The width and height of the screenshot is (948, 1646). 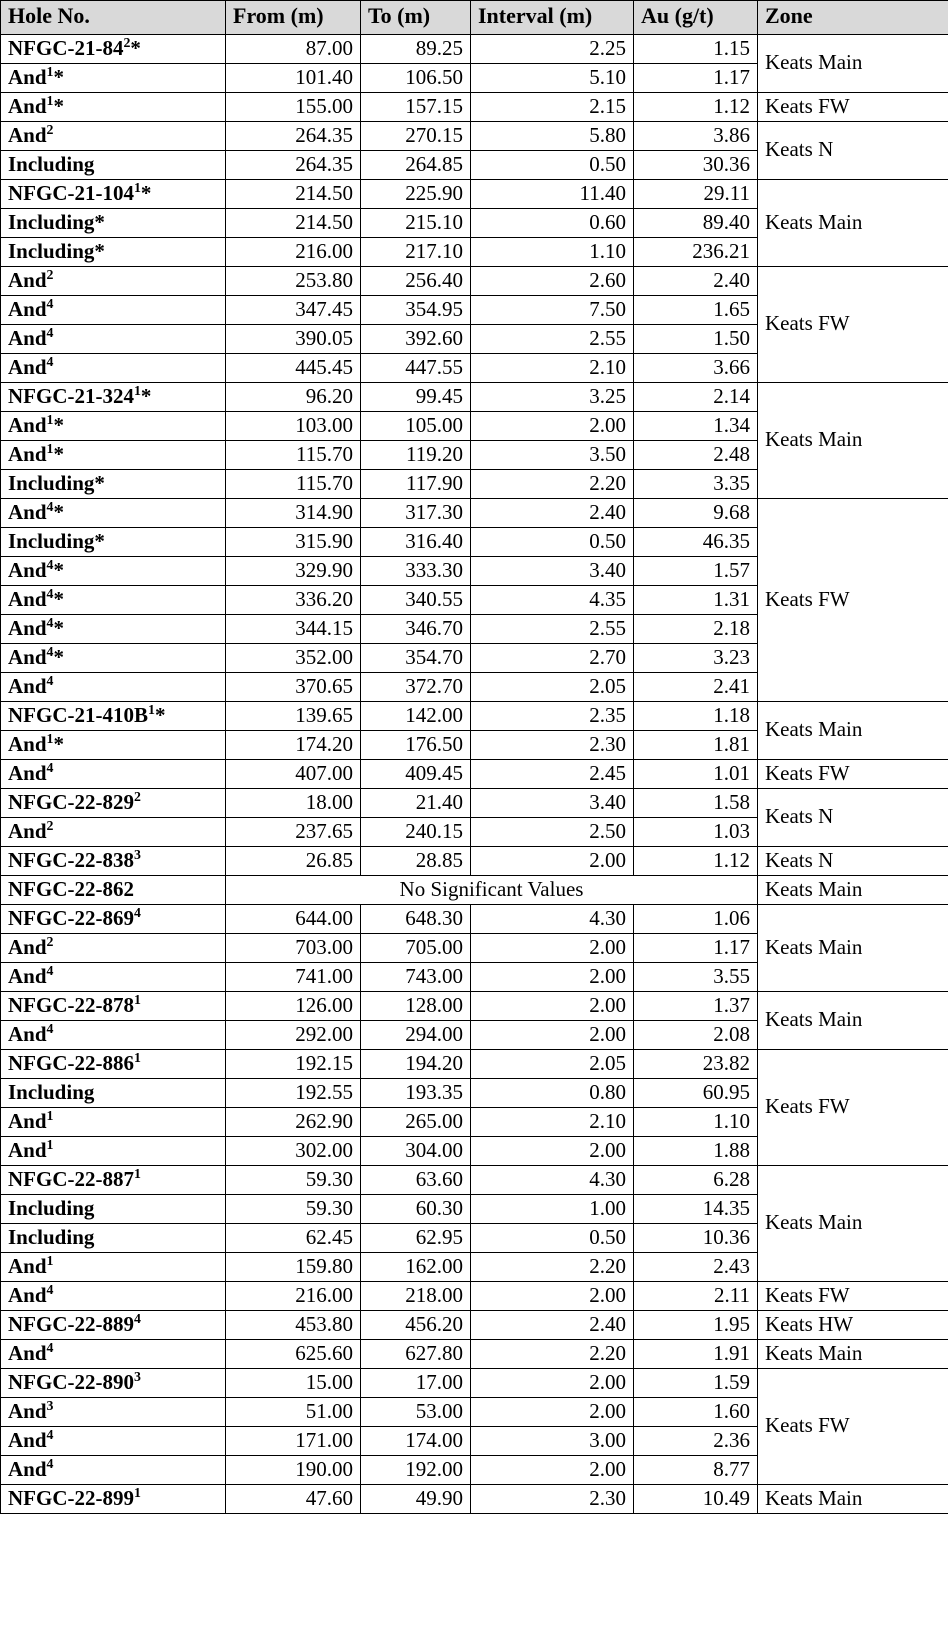 What do you see at coordinates (415, 1093) in the screenshot?
I see `cell-to: 193.35` at bounding box center [415, 1093].